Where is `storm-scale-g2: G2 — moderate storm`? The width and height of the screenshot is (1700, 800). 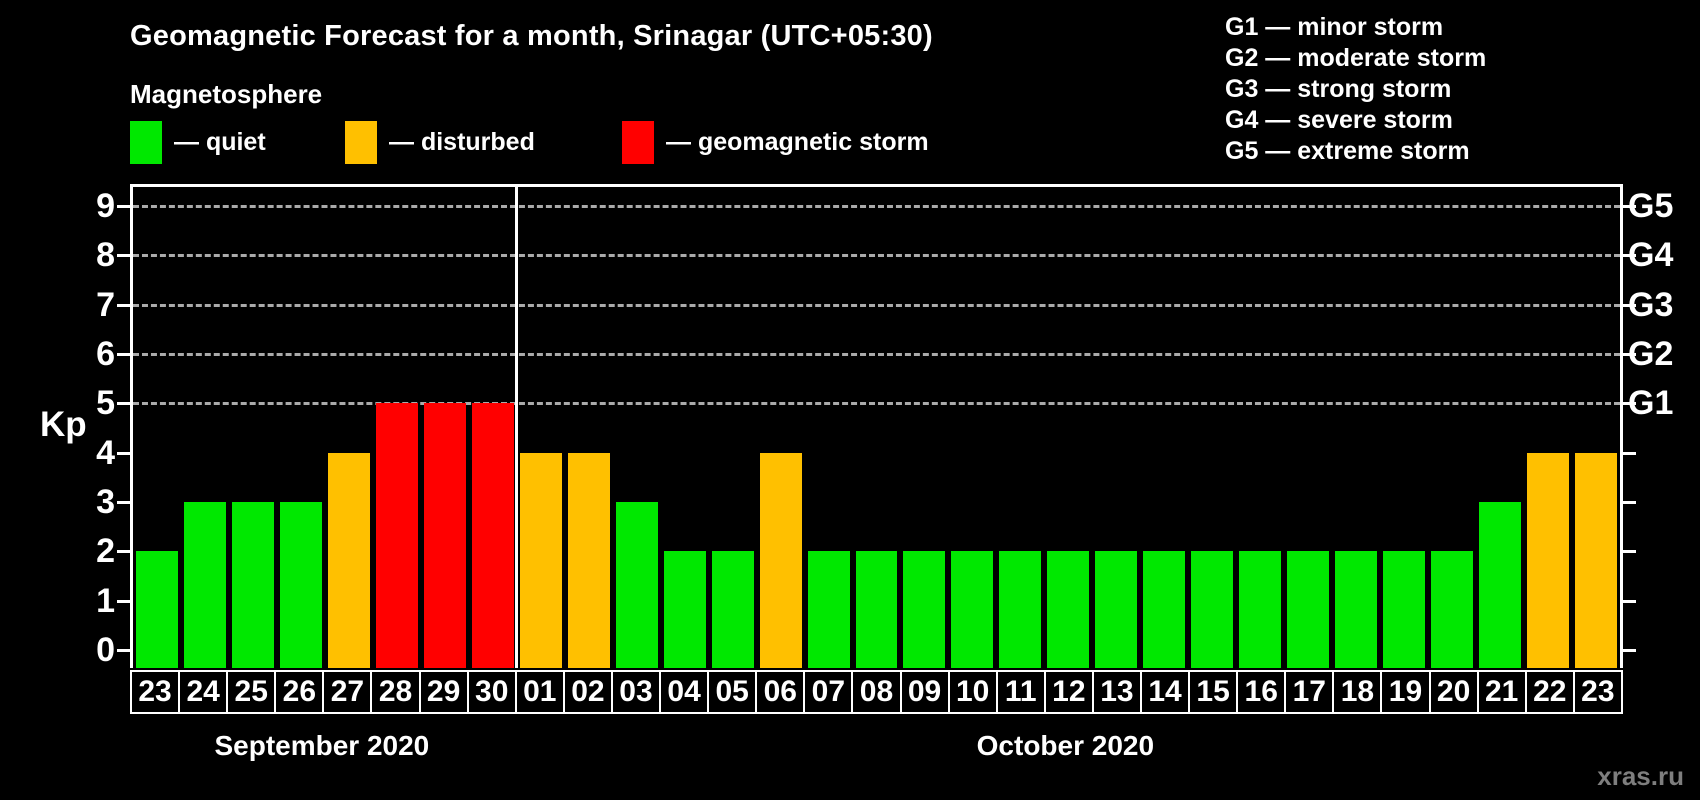
storm-scale-g2: G2 — moderate storm is located at coordinates (1356, 58).